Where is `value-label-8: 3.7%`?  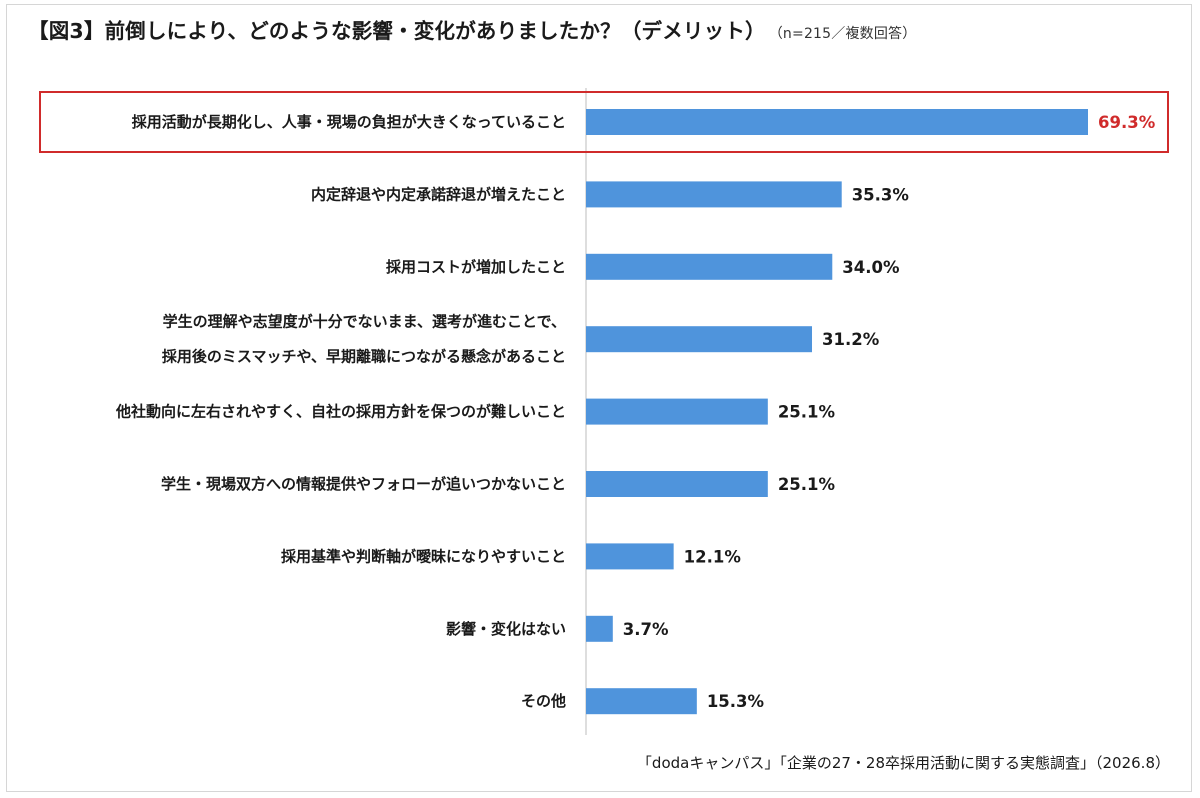
value-label-8: 3.7% is located at coordinates (646, 629).